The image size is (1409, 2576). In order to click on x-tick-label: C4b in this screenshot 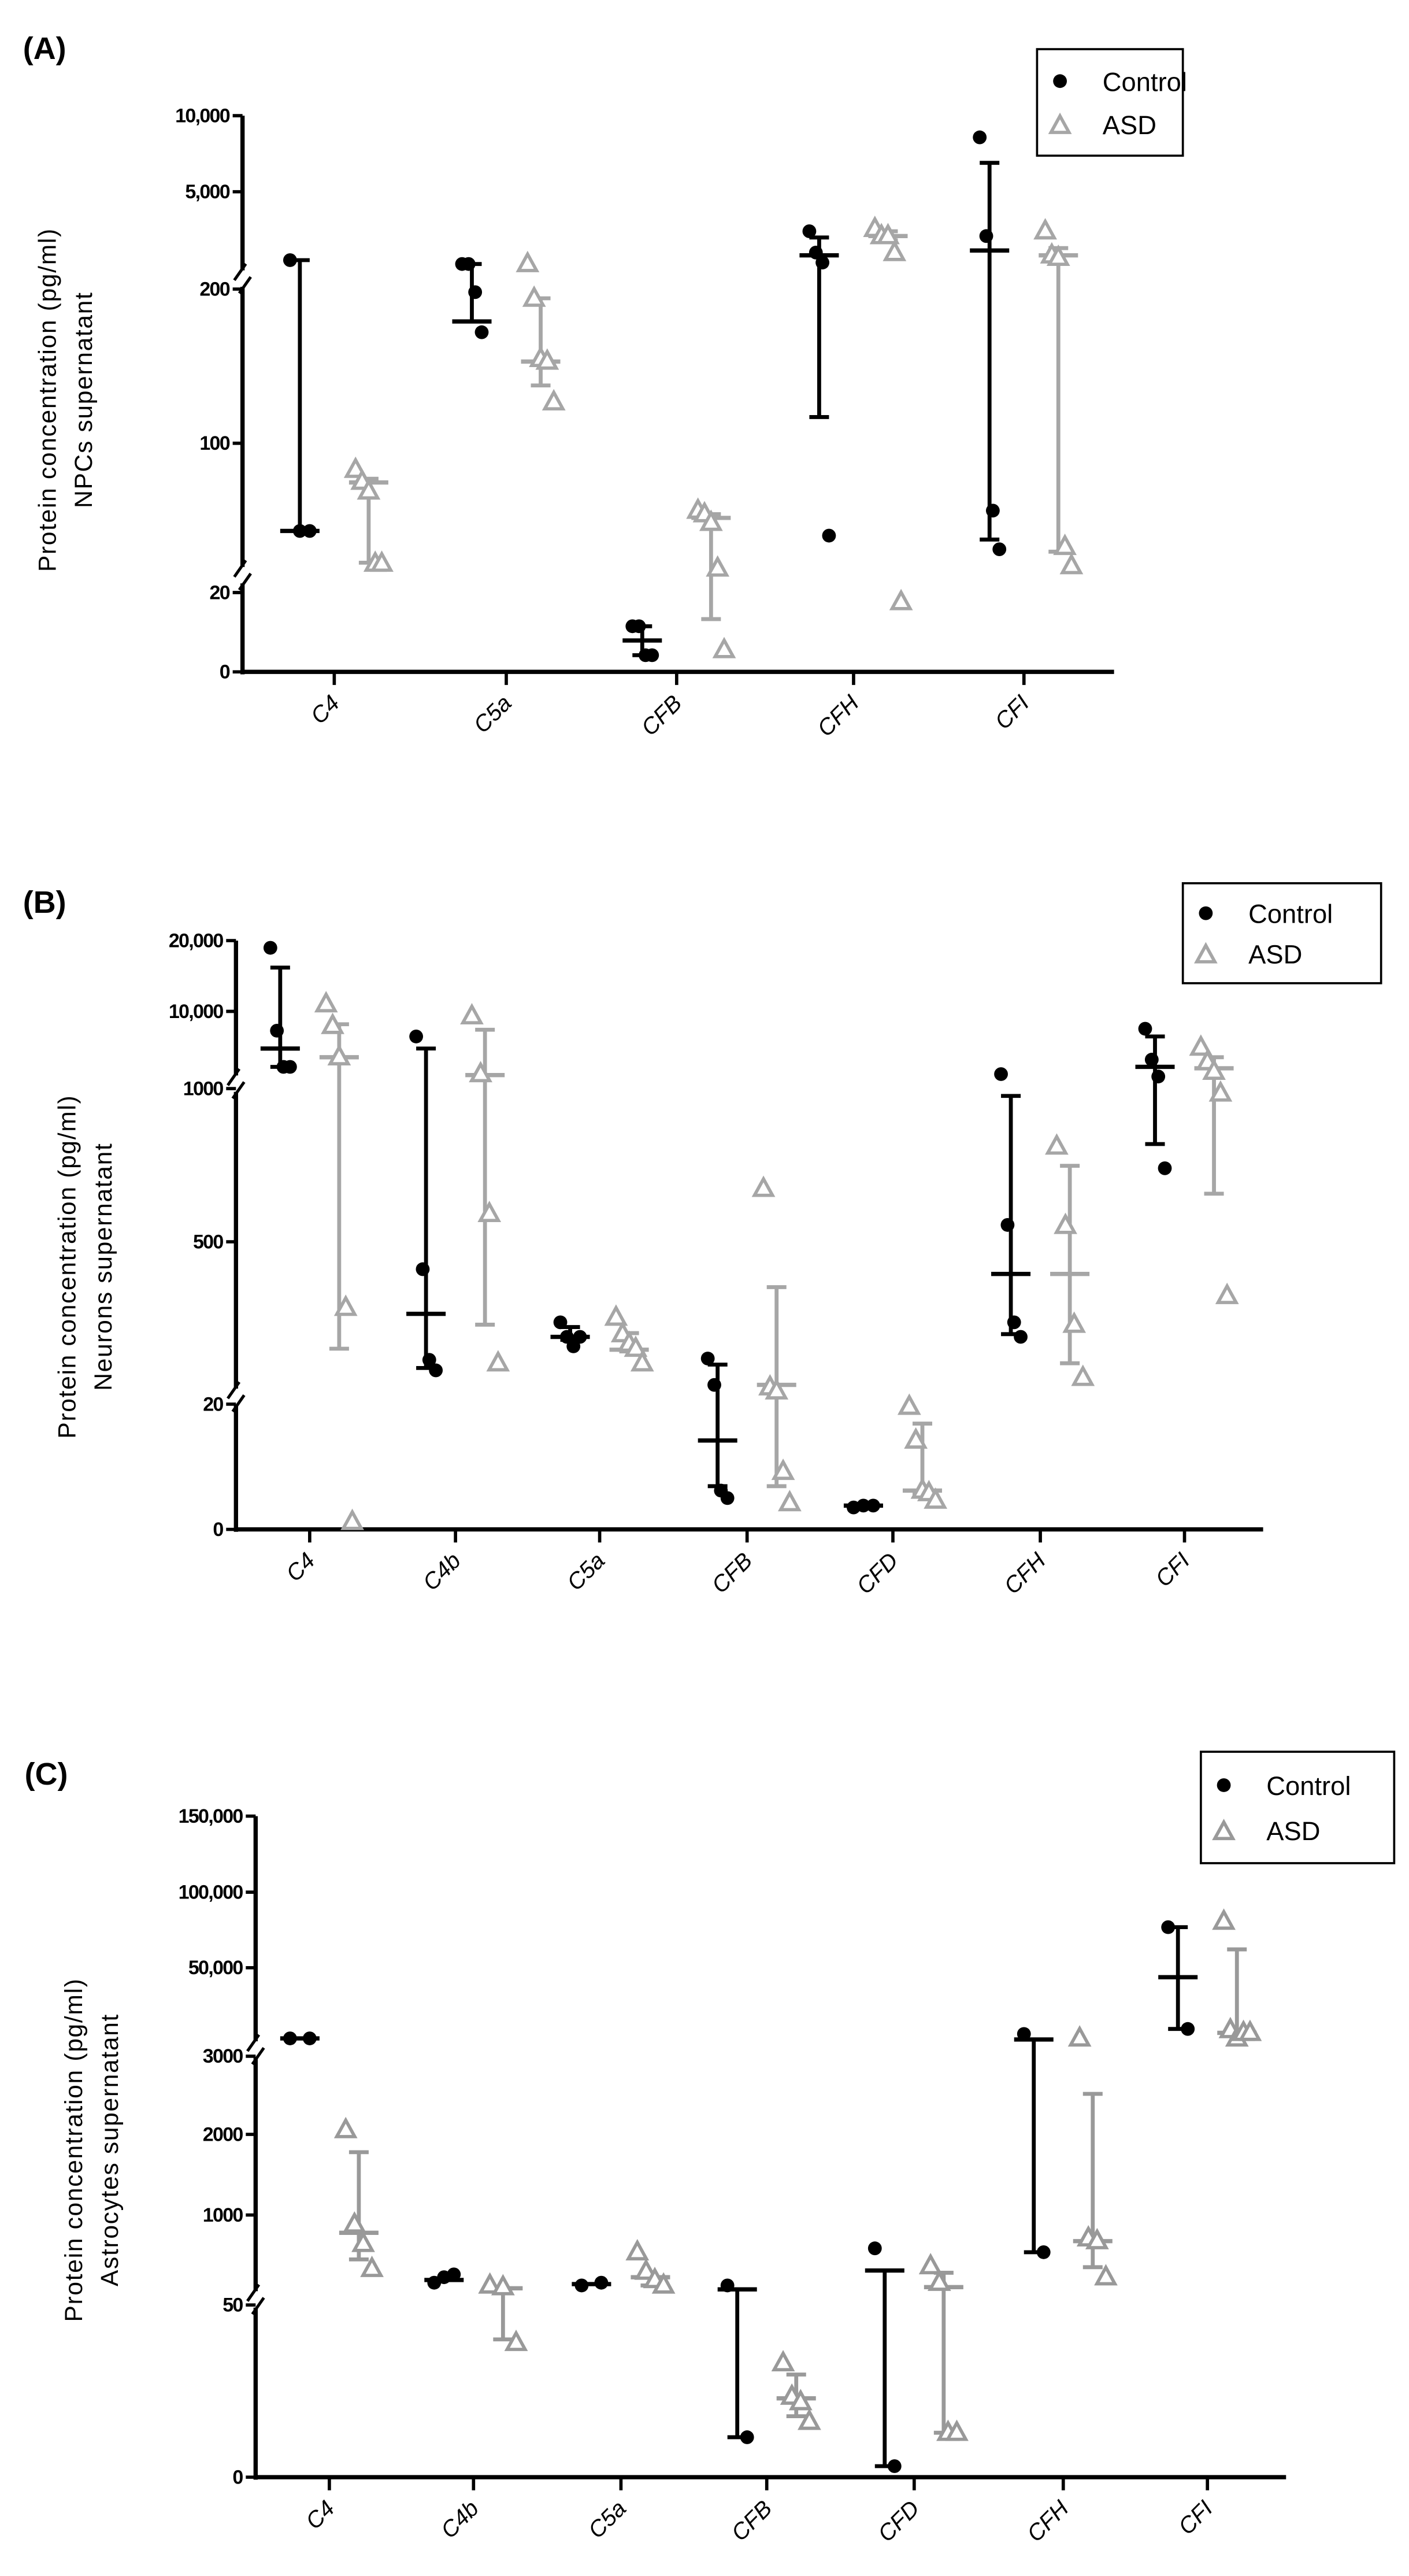, I will do `click(460, 2520)`.